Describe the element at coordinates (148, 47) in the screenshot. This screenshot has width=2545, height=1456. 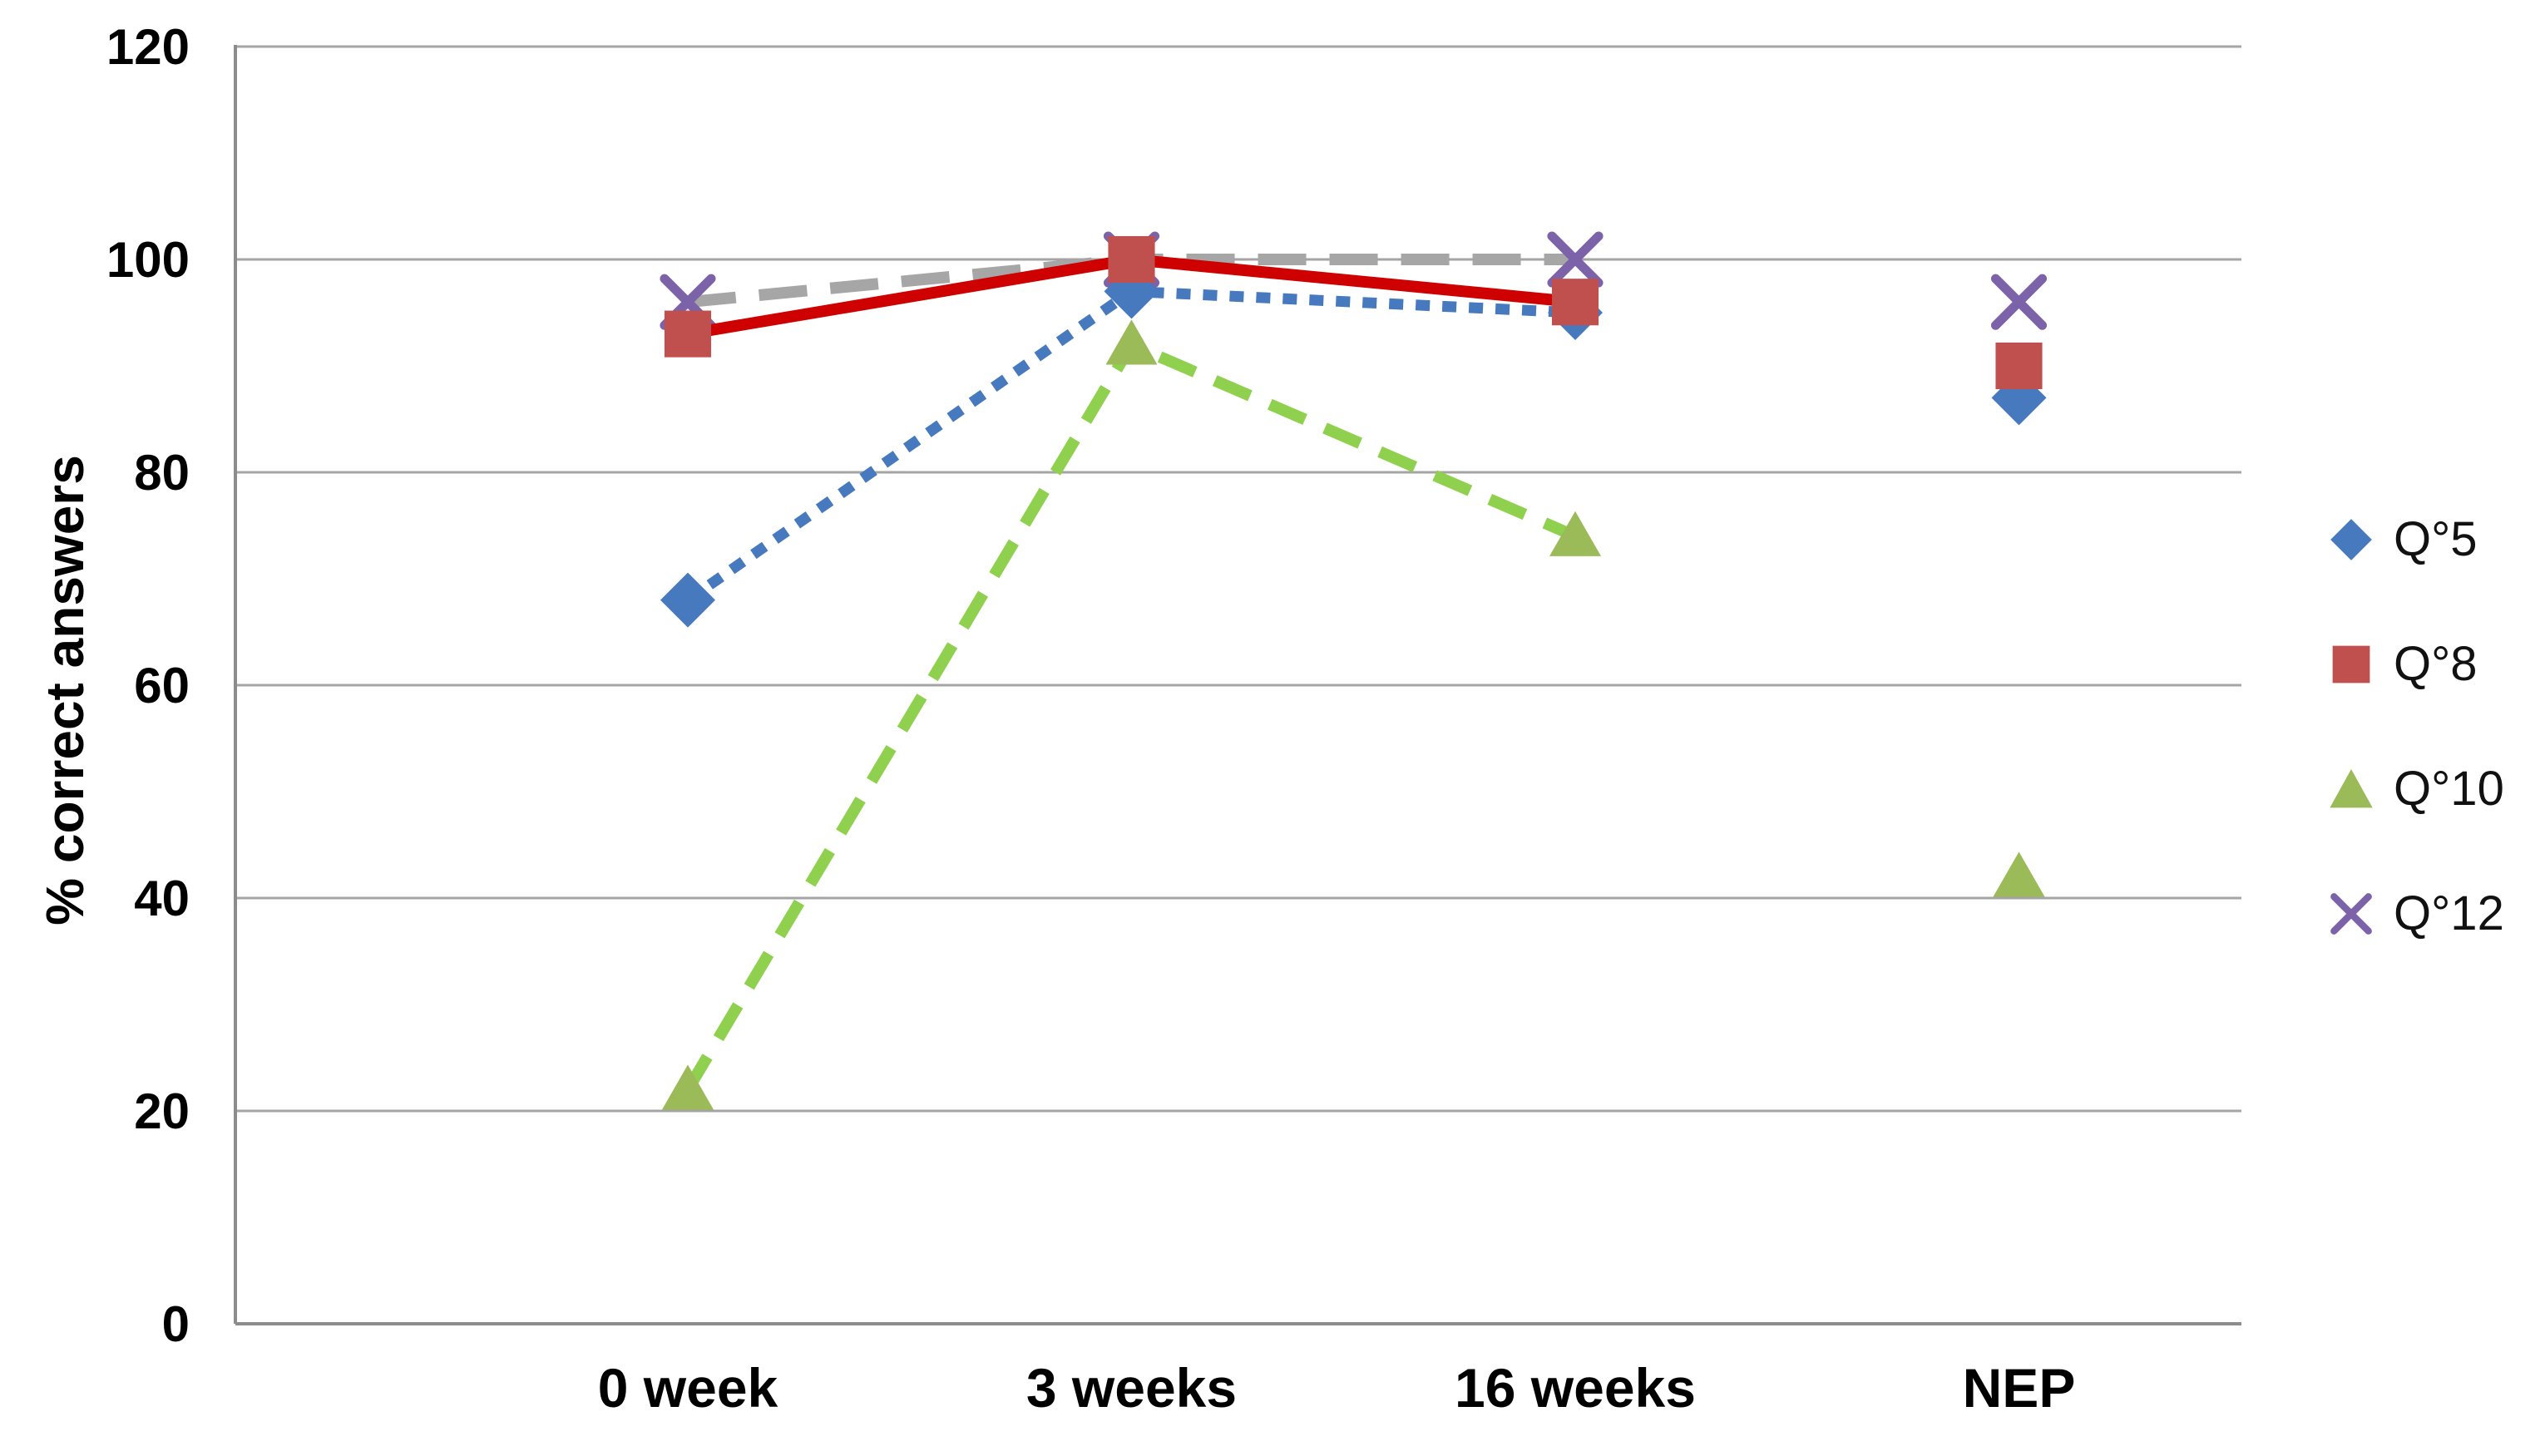
I see `y-tick-label-120: 120` at that location.